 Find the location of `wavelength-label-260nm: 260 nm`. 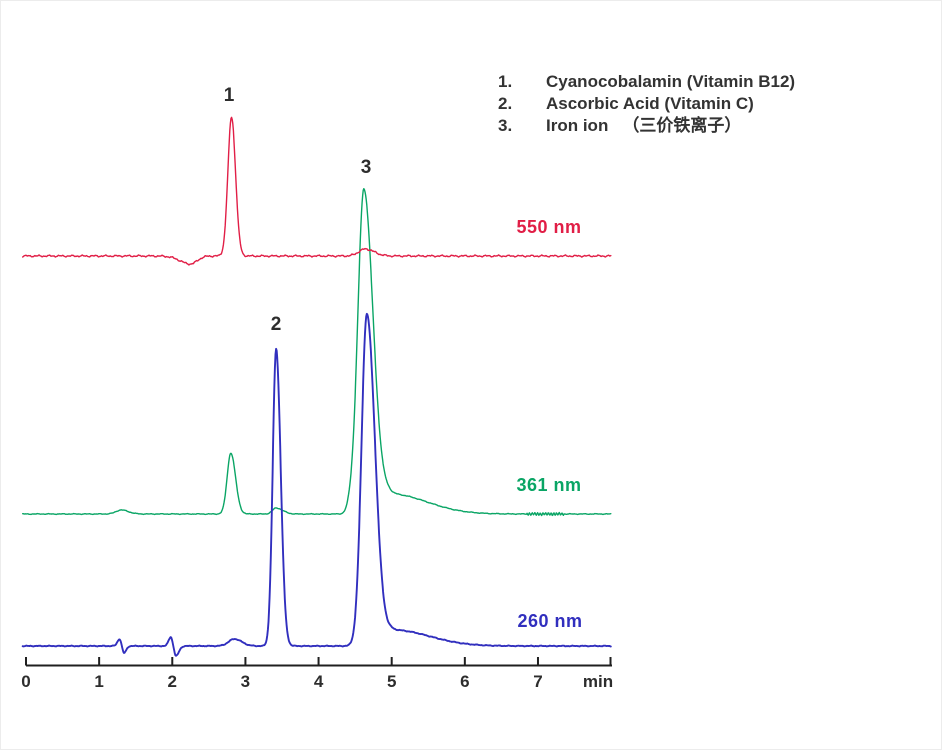

wavelength-label-260nm: 260 nm is located at coordinates (550, 621).